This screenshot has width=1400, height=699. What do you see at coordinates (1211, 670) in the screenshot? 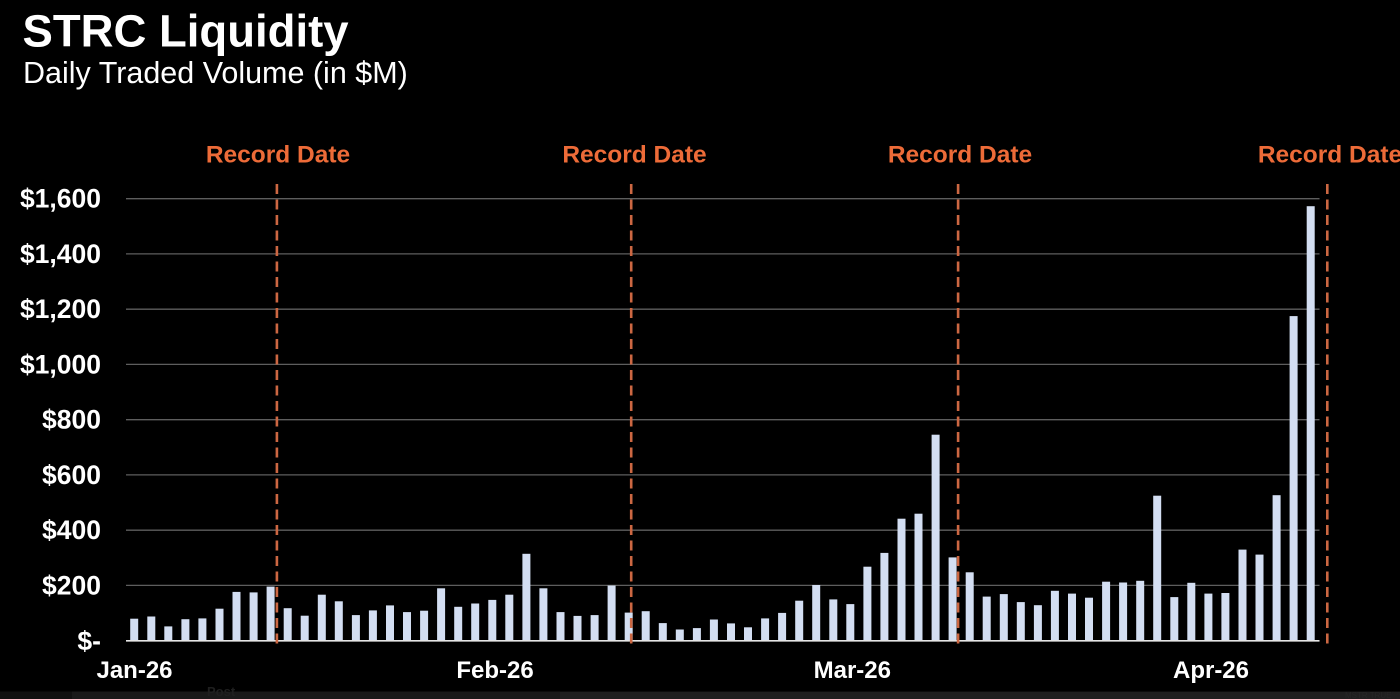
I see `svg-text: Apr-26` at bounding box center [1211, 670].